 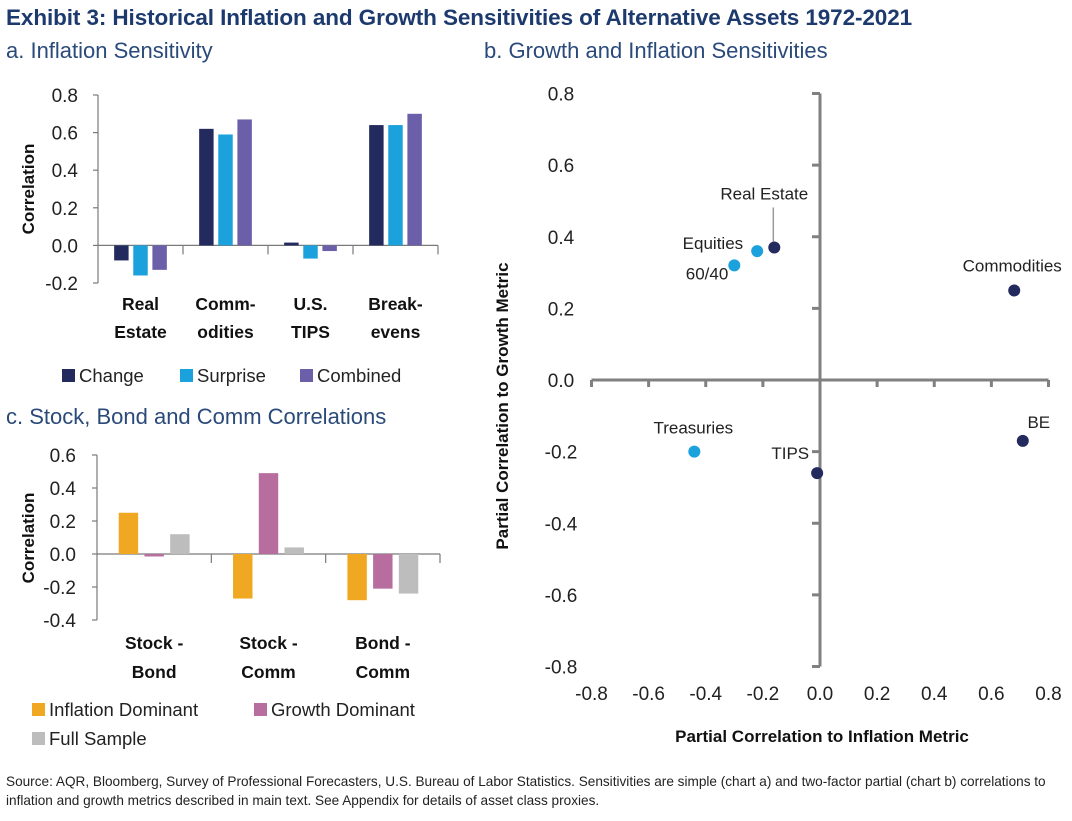 What do you see at coordinates (28, 538) in the screenshot?
I see `chart-c-y-axis-label: Correlation` at bounding box center [28, 538].